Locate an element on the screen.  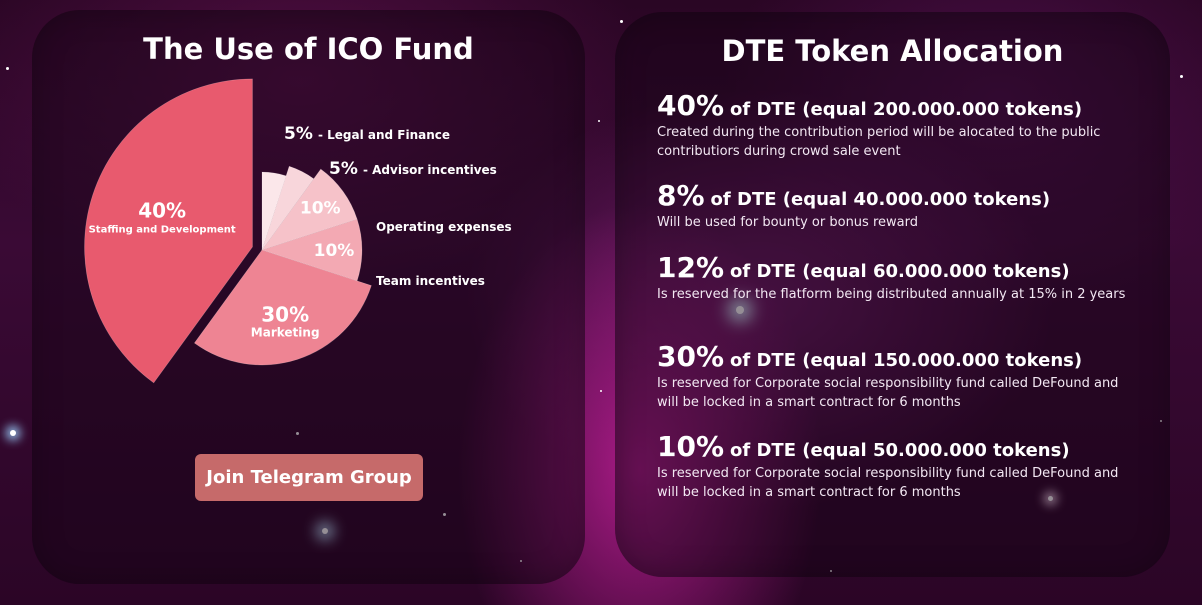
callout-team-text: Team incentives is located at coordinates (430, 281).